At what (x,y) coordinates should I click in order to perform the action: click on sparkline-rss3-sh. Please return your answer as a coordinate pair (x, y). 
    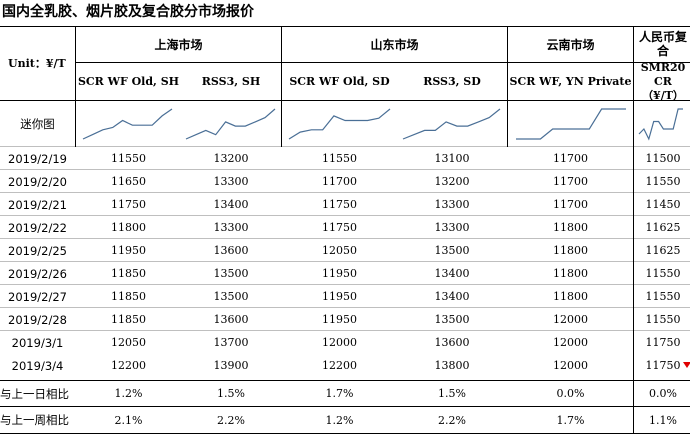
    Looking at the image, I should click on (230, 124).